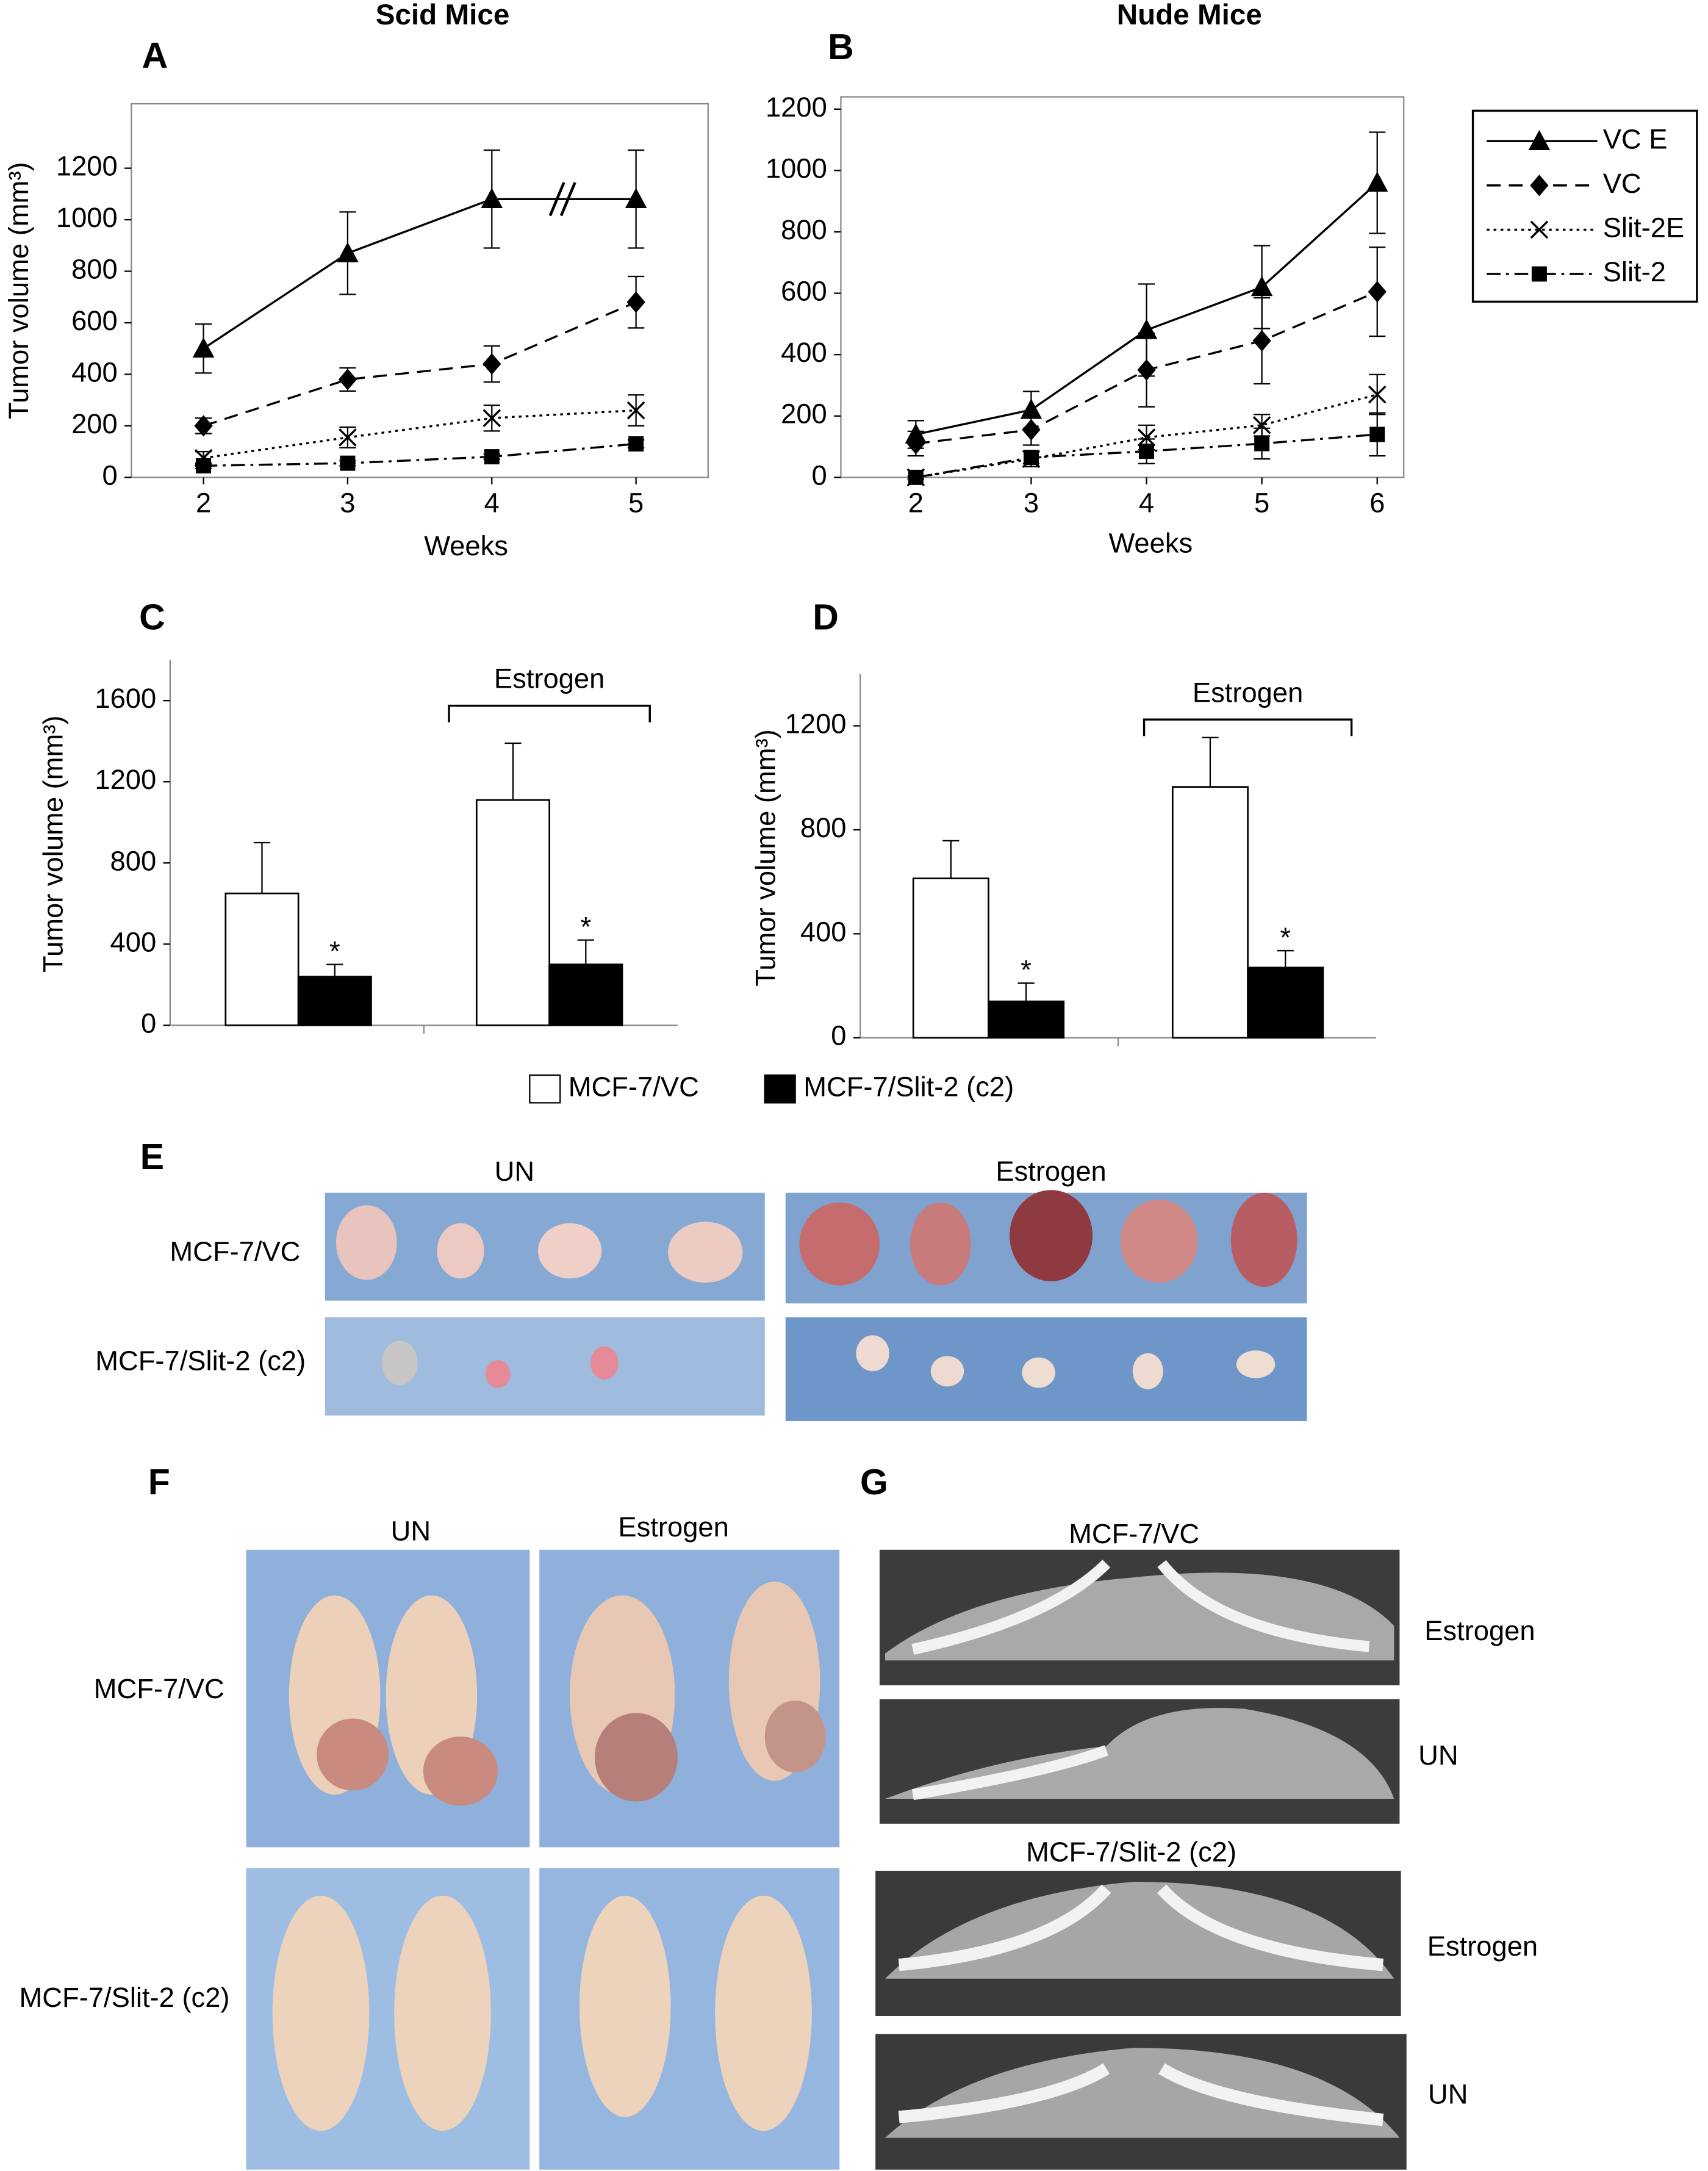 This screenshot has height=2171, width=1708. What do you see at coordinates (826, 617) in the screenshot?
I see `panel-letter: D` at bounding box center [826, 617].